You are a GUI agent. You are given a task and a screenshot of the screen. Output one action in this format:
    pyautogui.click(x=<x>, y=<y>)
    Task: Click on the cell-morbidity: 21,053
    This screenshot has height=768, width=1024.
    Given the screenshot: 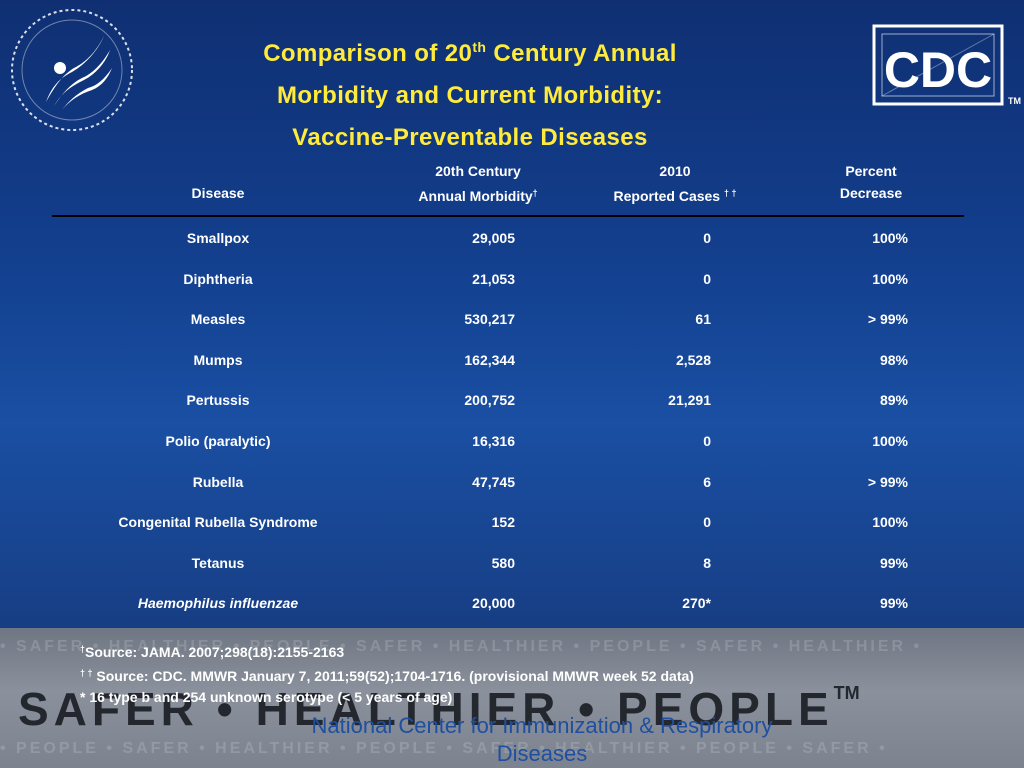 What is the action you would take?
    pyautogui.click(x=493, y=279)
    